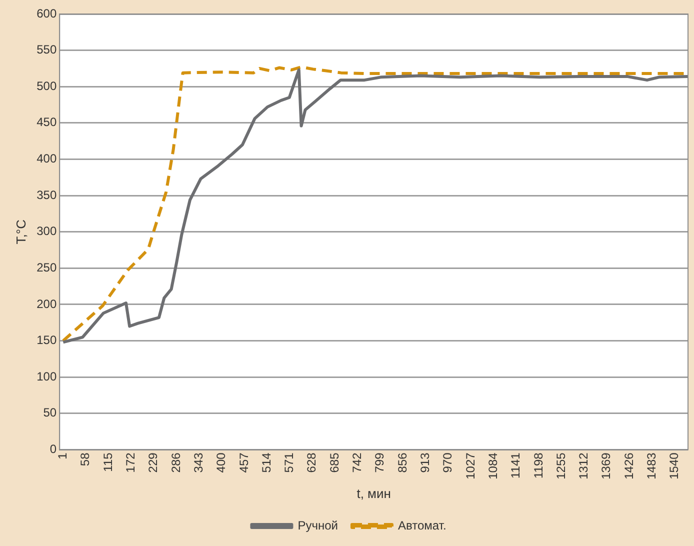  What do you see at coordinates (46, 340) in the screenshot?
I see `y-tick-label: 150` at bounding box center [46, 340].